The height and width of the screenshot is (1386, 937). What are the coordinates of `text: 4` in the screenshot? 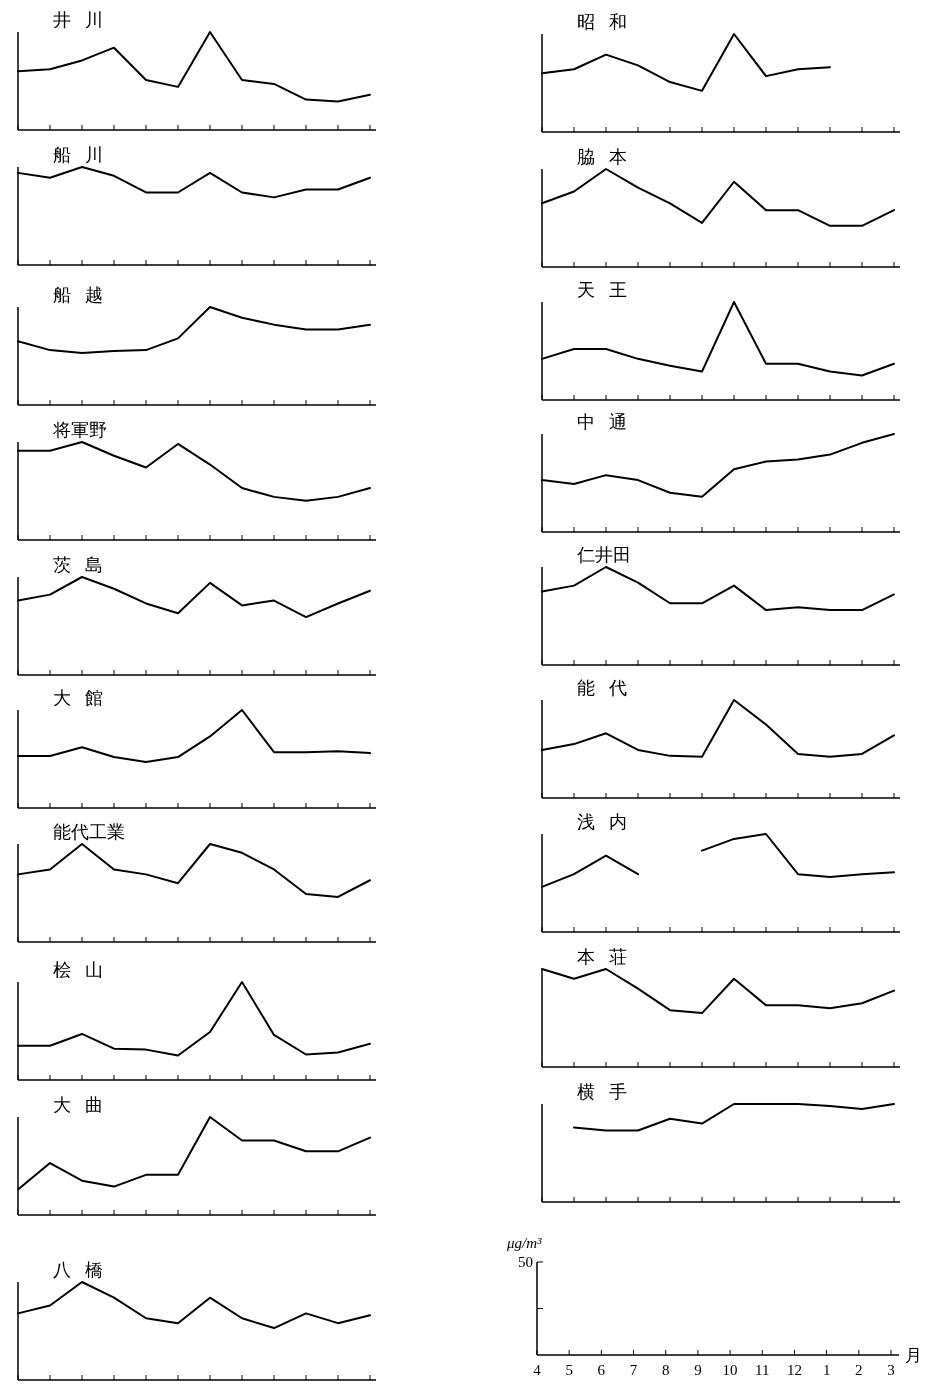 It's located at (537, 1370).